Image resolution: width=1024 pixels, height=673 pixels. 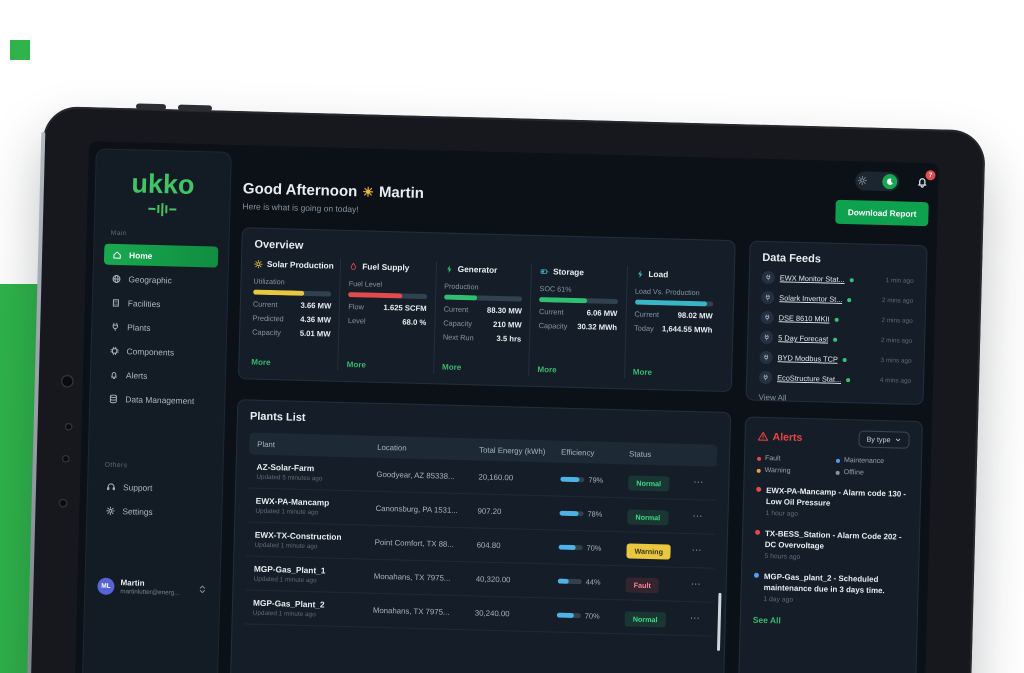 What do you see at coordinates (162, 209) in the screenshot?
I see `logo-icon` at bounding box center [162, 209].